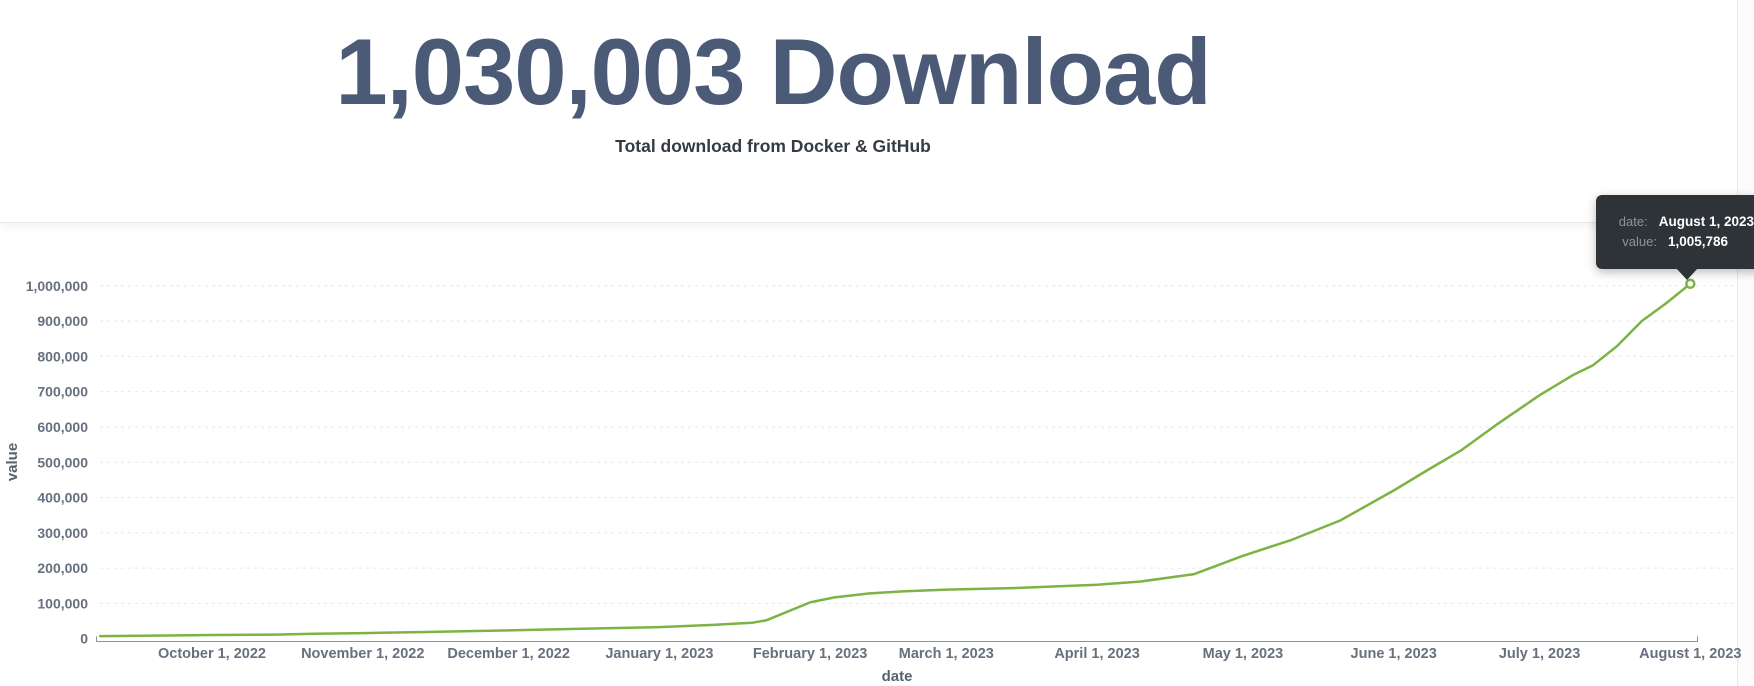 The image size is (1754, 686). I want to click on page-title: 1,030,003 Download, so click(773, 71).